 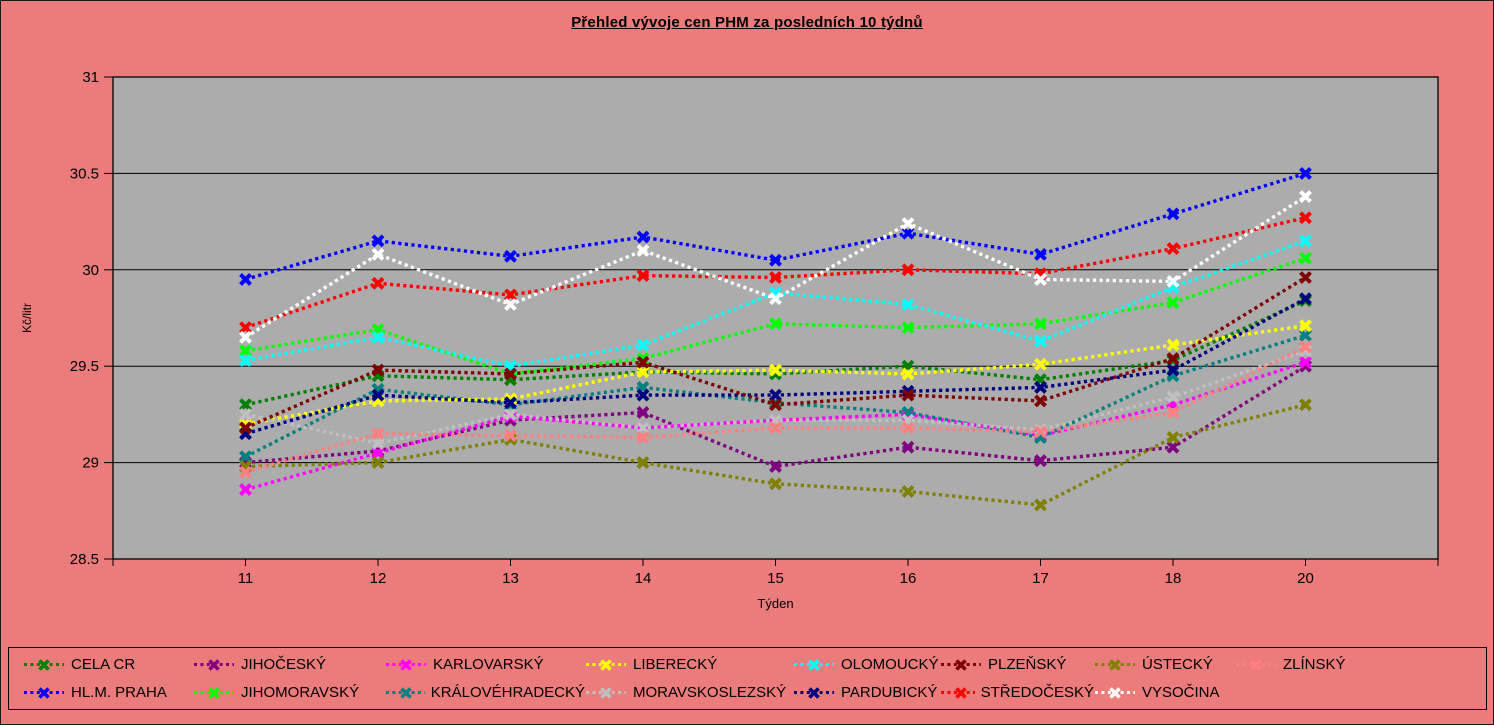 What do you see at coordinates (1305, 578) in the screenshot?
I see `x-tick-label: 20` at bounding box center [1305, 578].